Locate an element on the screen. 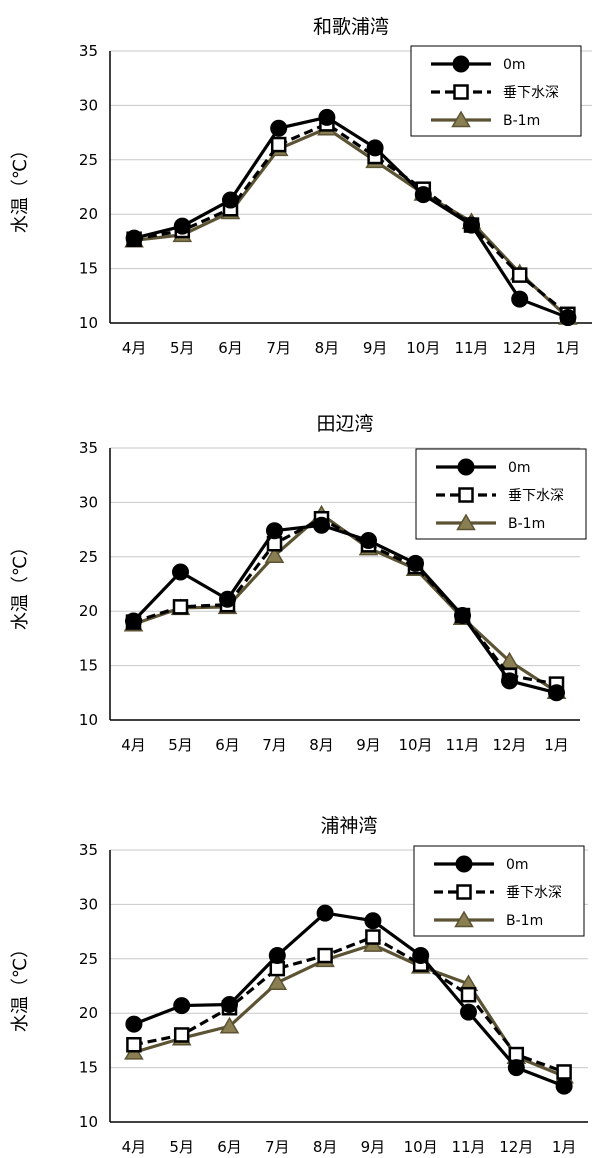  x-tick-label: 9月 is located at coordinates (373, 1147).